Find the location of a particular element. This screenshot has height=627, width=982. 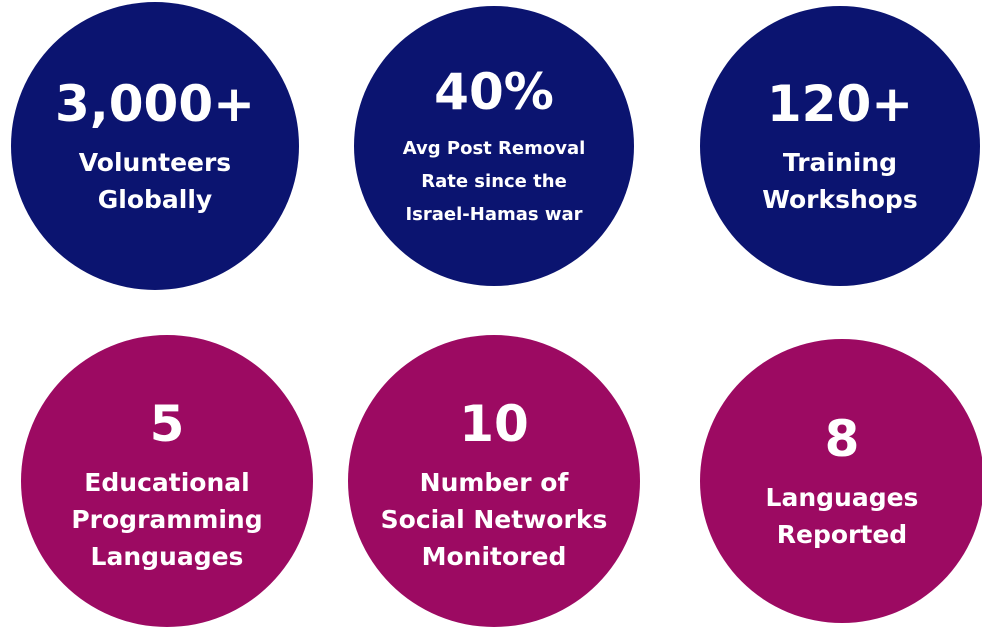

stat-circle: 10 Number of Social Networks Monitored is located at coordinates (494, 481).